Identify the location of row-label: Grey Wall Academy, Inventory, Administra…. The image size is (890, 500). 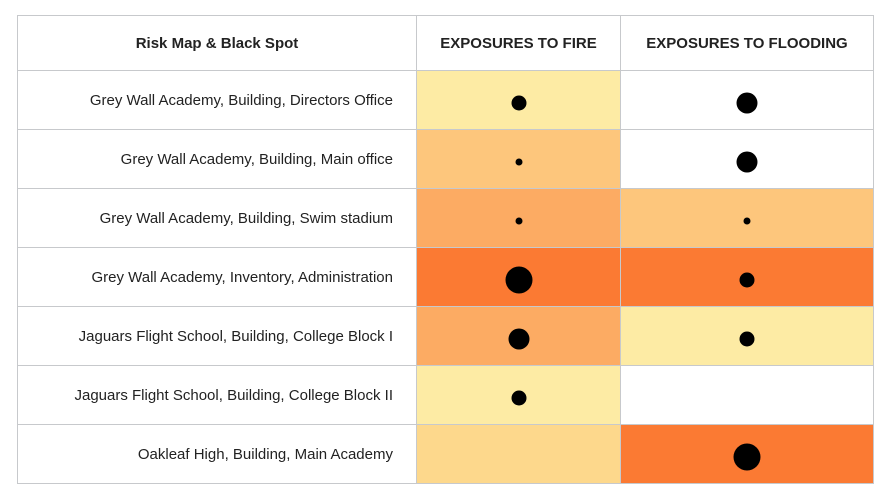
(217, 277).